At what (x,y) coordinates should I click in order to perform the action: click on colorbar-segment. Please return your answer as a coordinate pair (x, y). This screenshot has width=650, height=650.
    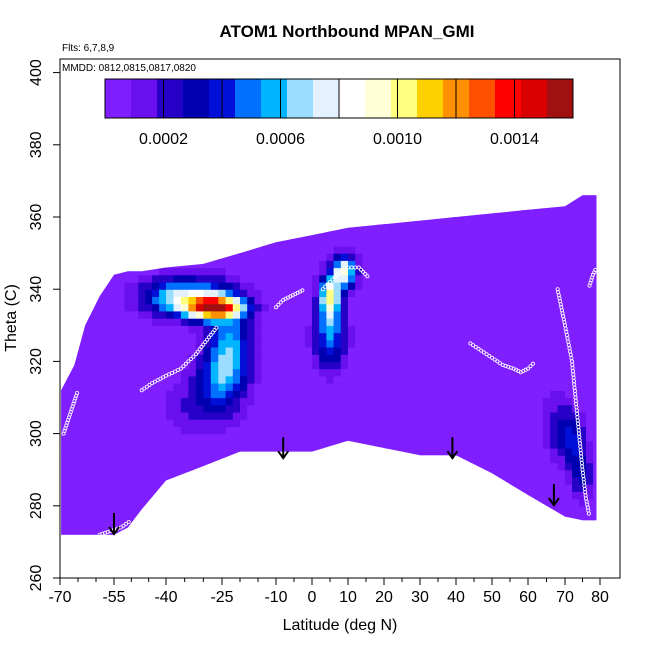
    Looking at the image, I should click on (196, 98).